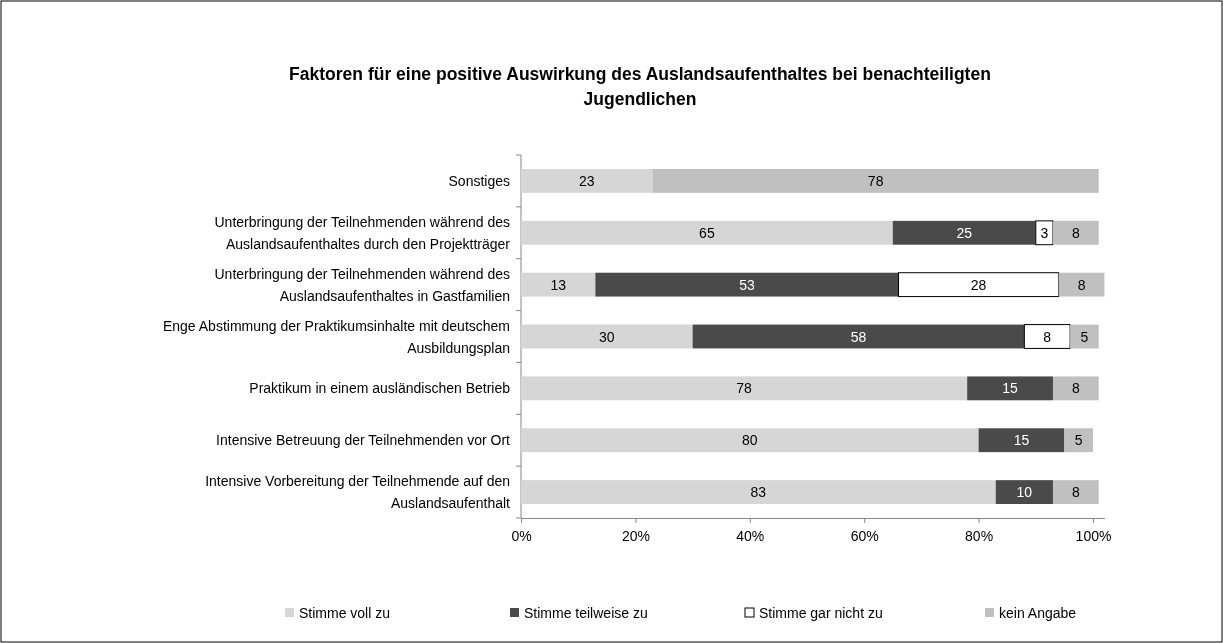  I want to click on y-tick-label: Unterbringung der Teilnehmenden während des Auslandsaufenthaltes in Gastfamilien, so click(362, 284).